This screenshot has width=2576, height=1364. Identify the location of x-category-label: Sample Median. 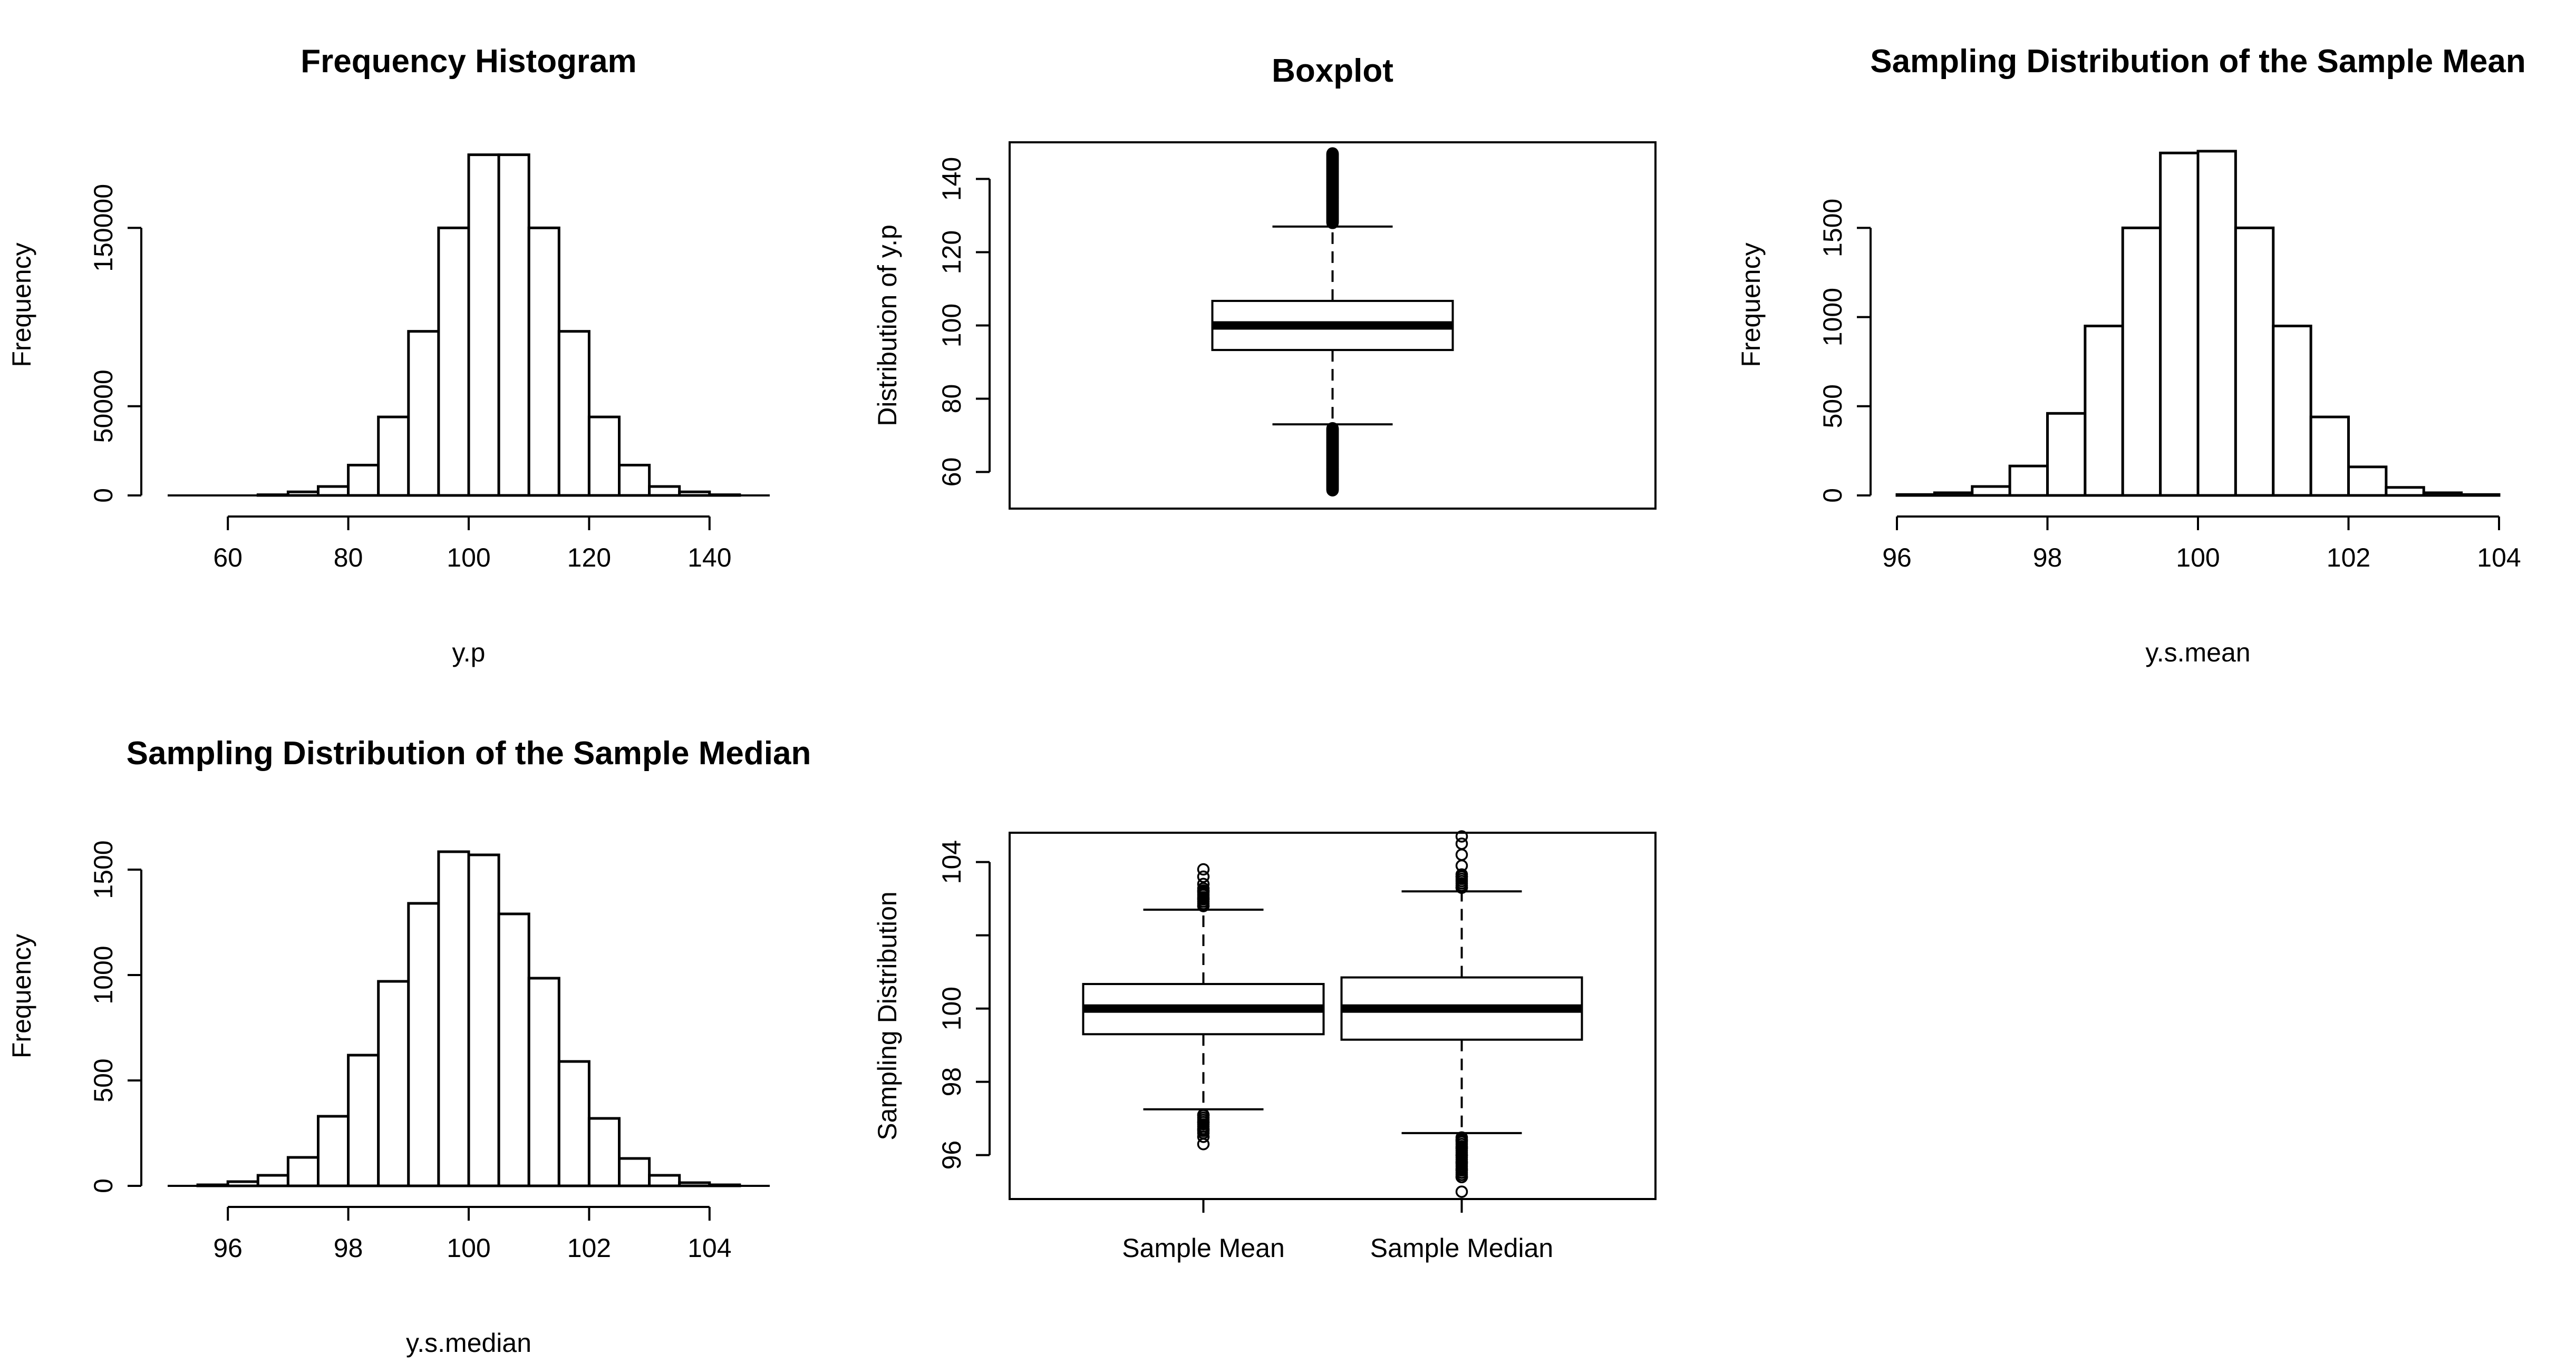
(1461, 1248).